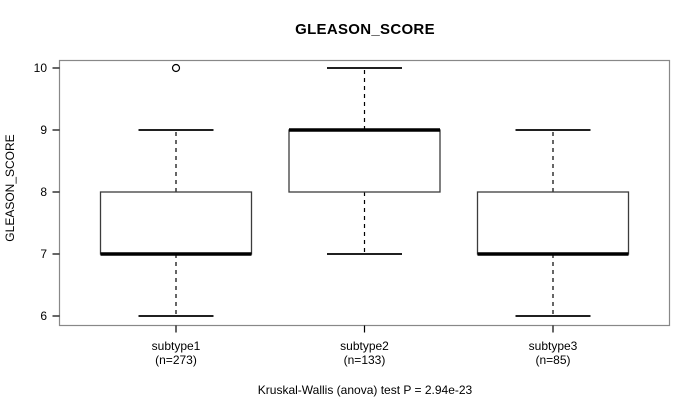 The image size is (700, 400). Describe the element at coordinates (553, 346) in the screenshot. I see `group-name: subtype3` at that location.